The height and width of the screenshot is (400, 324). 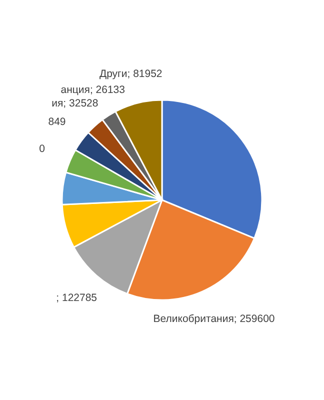 I want to click on text: 0, so click(x=42, y=149).